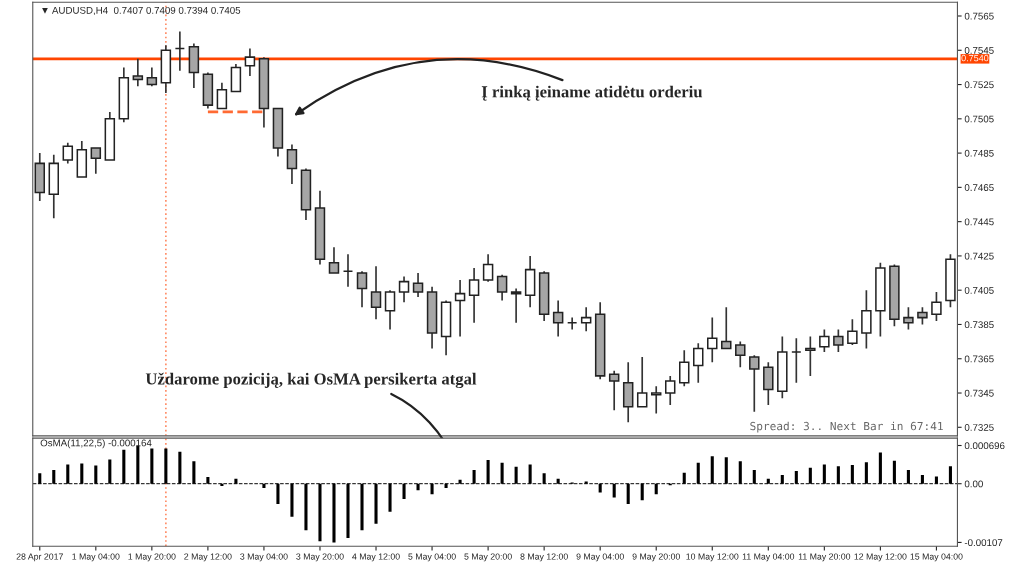  Describe the element at coordinates (979, 85) in the screenshot. I see `y-tick-label: 0.7525` at that location.